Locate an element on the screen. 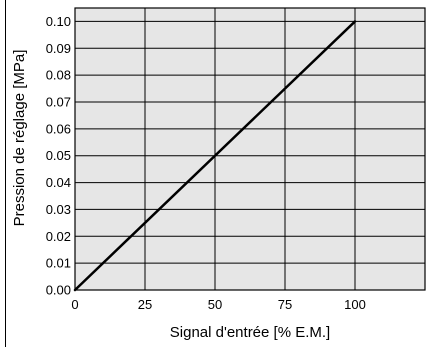  y-tick-label: 0.10 is located at coordinates (58, 21).